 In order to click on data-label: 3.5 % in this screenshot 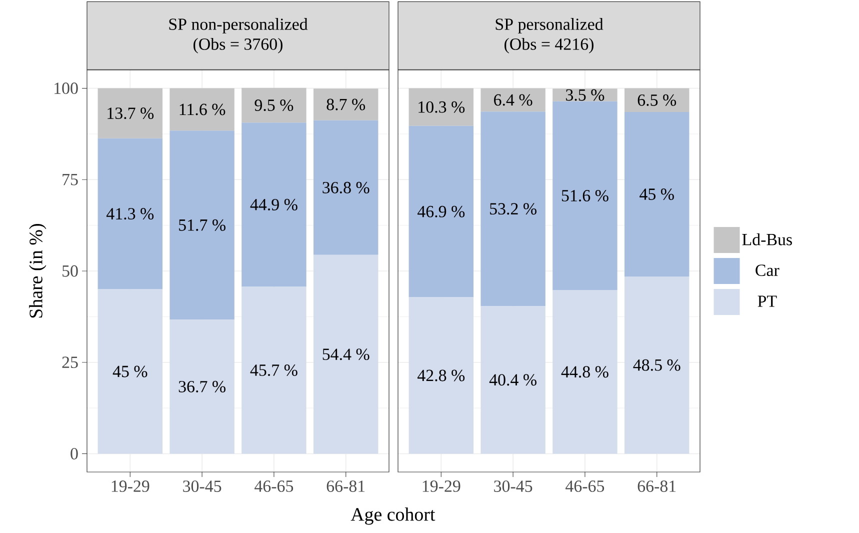, I will do `click(585, 95)`.